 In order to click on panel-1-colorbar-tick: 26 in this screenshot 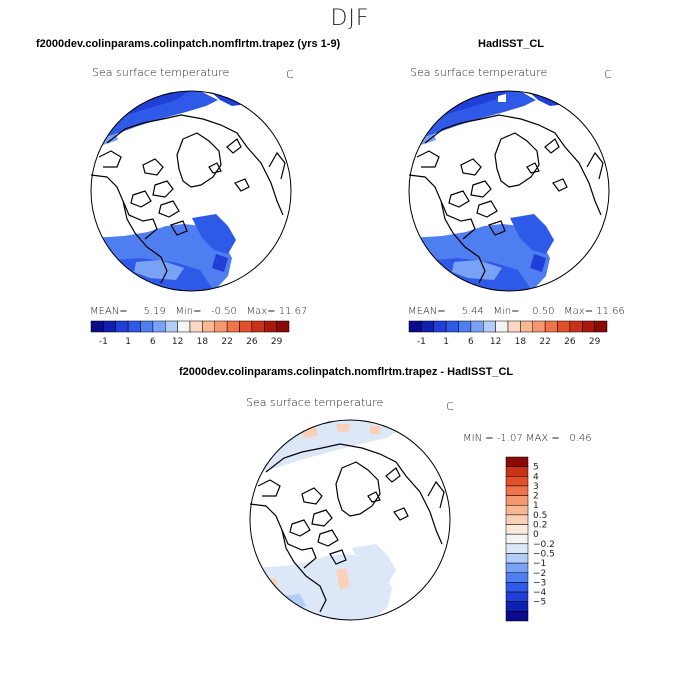, I will do `click(252, 342)`.